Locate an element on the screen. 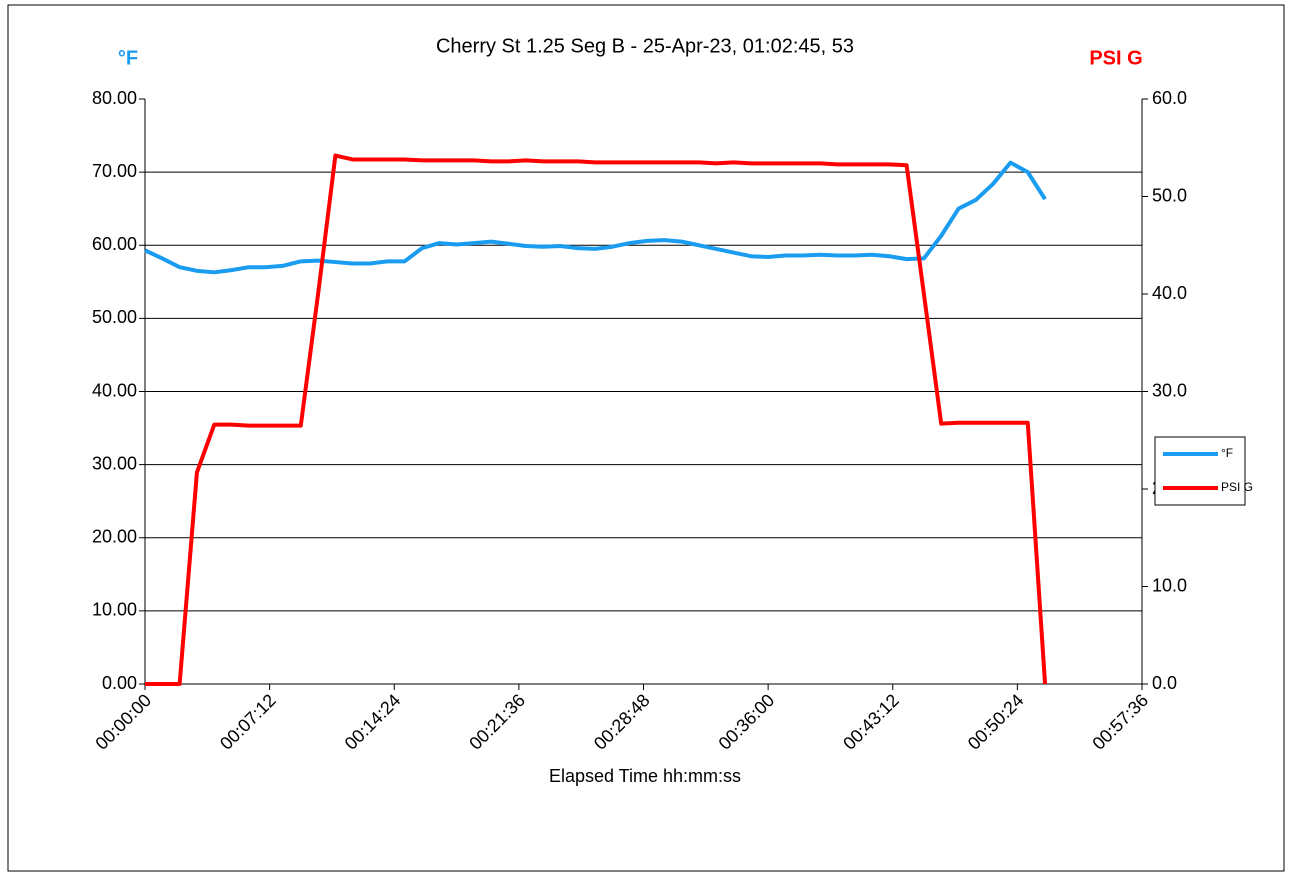 Image resolution: width=1292 pixels, height=874 pixels. y2-tick-label: 0.0 is located at coordinates (1164, 683).